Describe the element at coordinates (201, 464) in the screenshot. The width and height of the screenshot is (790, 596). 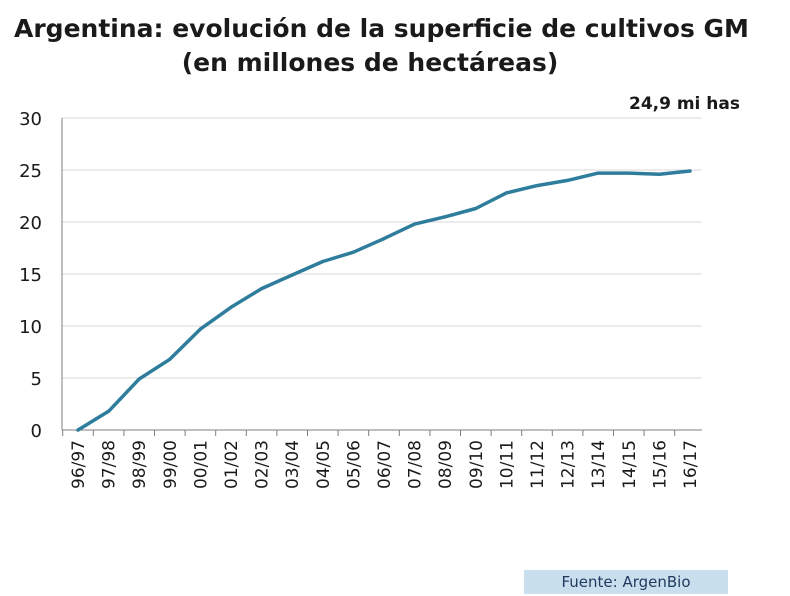
I see `x-tick-label: 00/01` at that location.